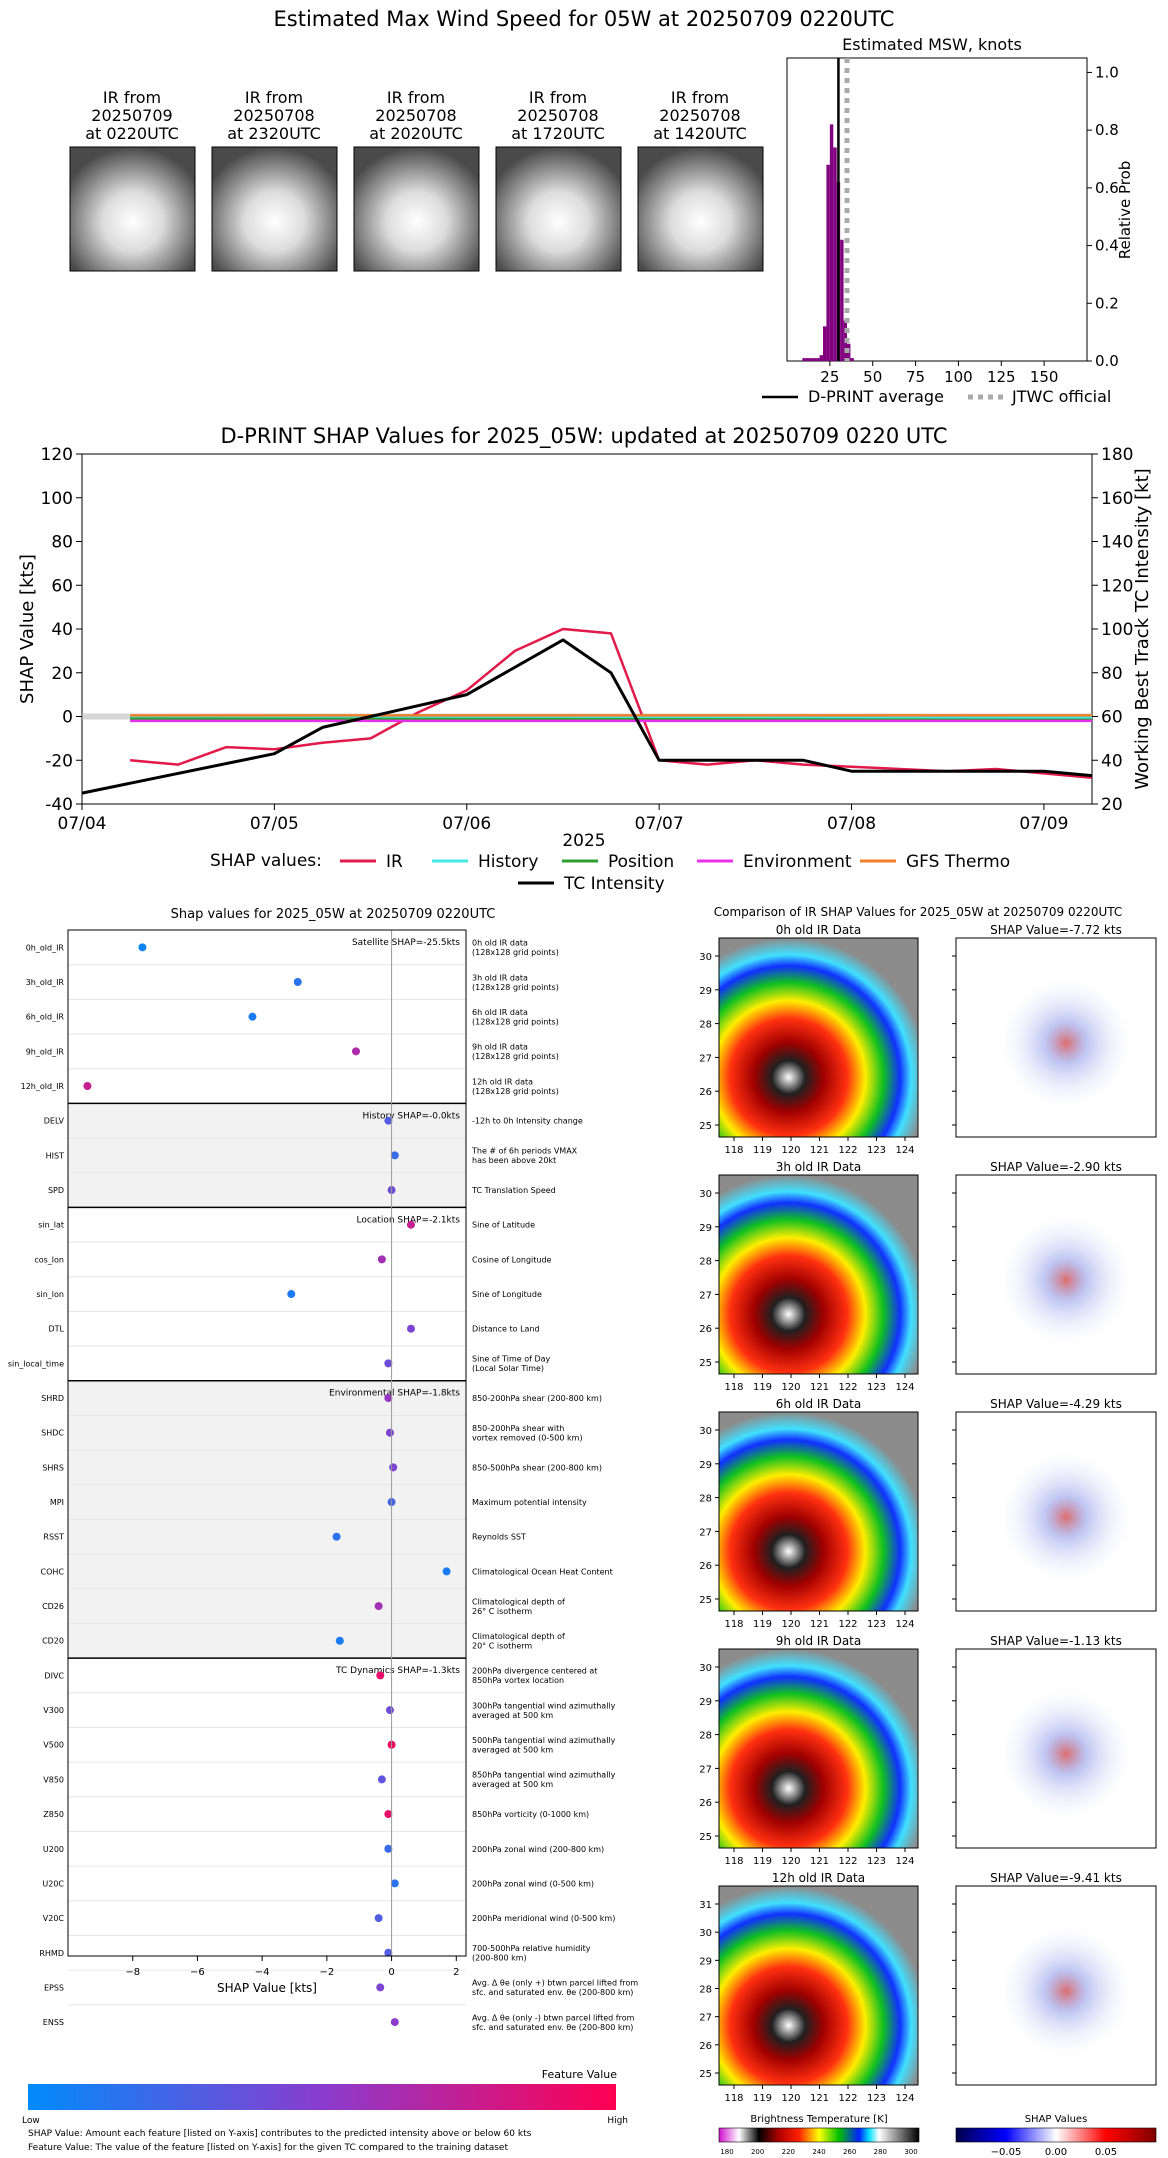 This screenshot has width=1168, height=2158. What do you see at coordinates (705, 1905) in the screenshot?
I see `ir-y-tick-label: 31` at bounding box center [705, 1905].